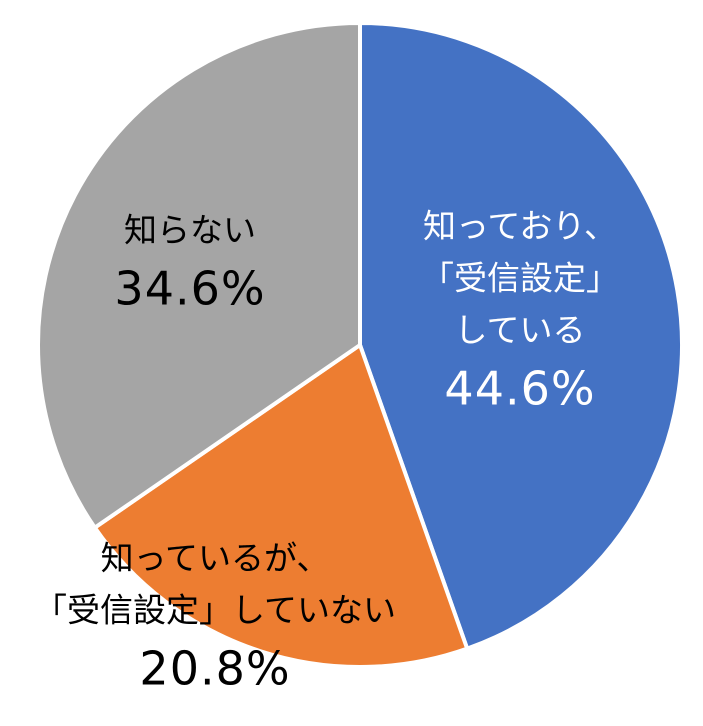 Image resolution: width=703 pixels, height=726 pixels. I want to click on slice-label: 「受信設定」, so click(520, 278).